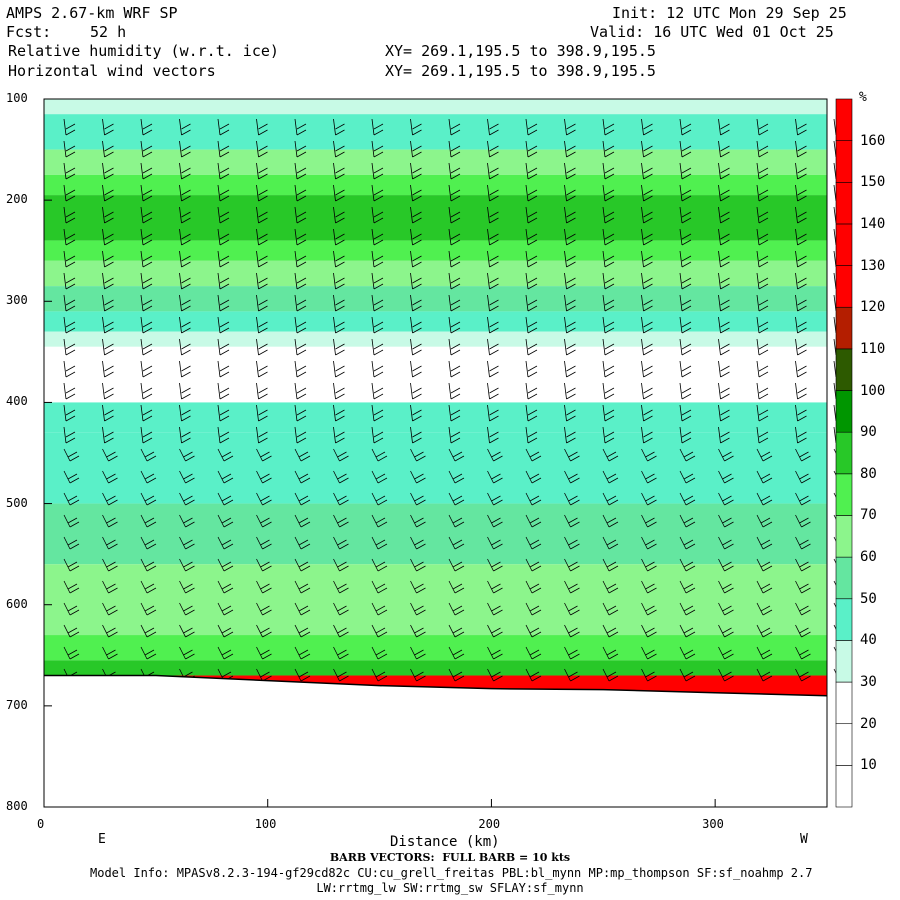 Image resolution: width=900 pixels, height=900 pixels. I want to click on colorbar, so click(844, 453).